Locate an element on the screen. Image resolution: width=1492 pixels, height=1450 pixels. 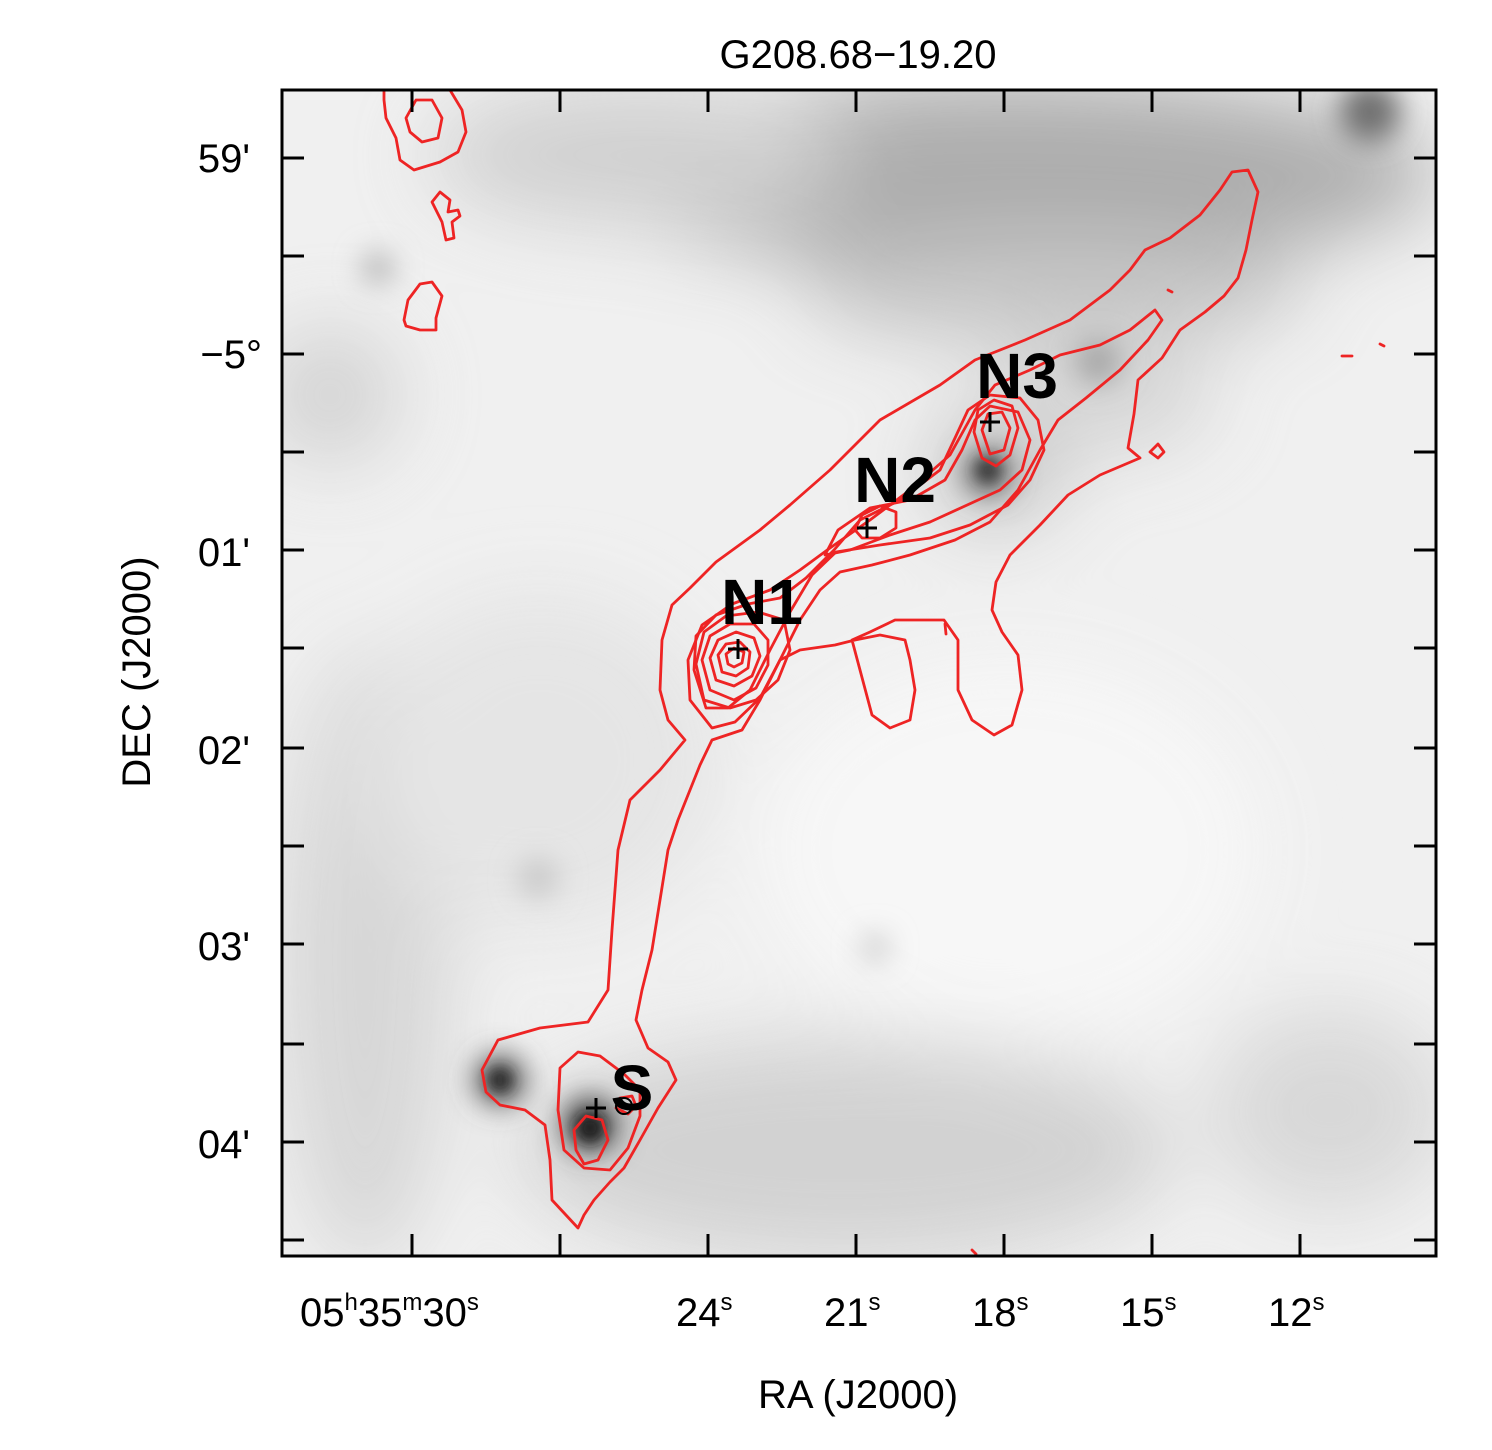
source-s-marker is located at coordinates (609, 1107).